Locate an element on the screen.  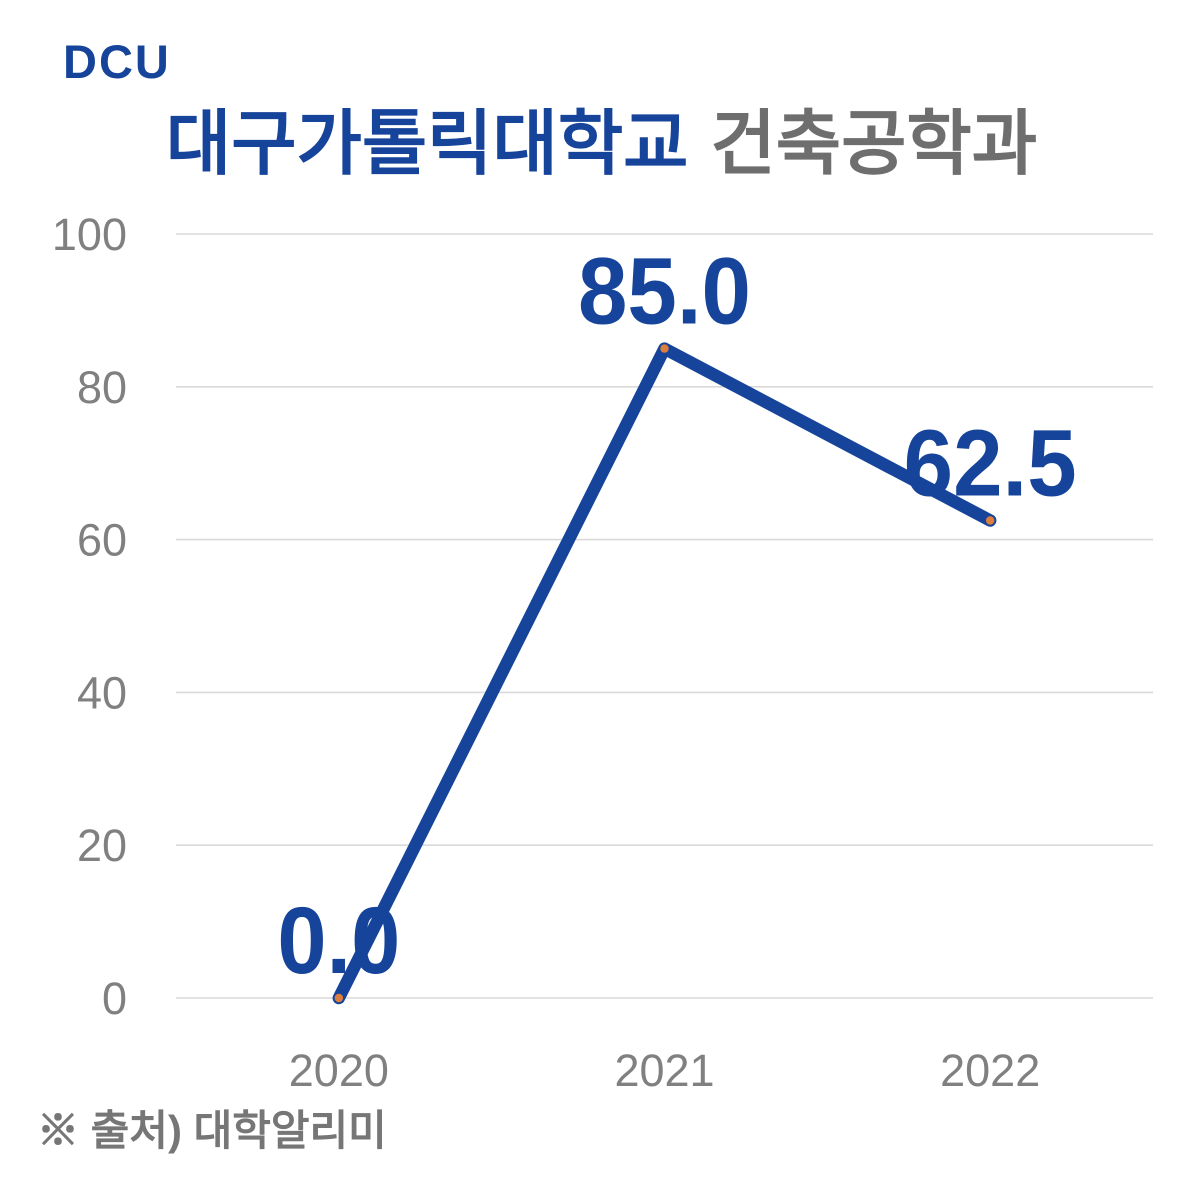
y-tick-label: 20 is located at coordinates (102, 845).